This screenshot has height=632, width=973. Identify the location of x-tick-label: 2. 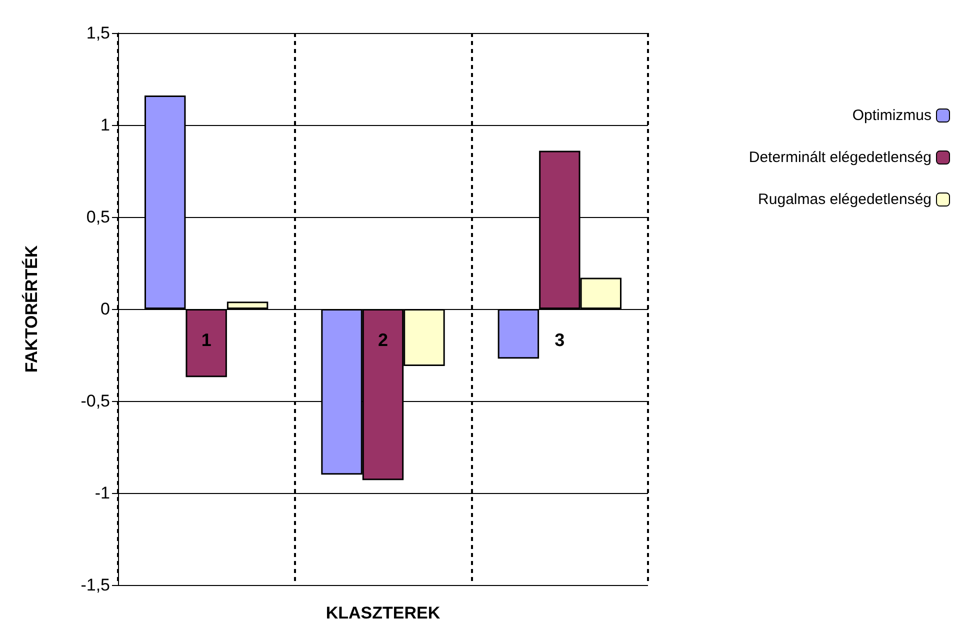
(383, 340).